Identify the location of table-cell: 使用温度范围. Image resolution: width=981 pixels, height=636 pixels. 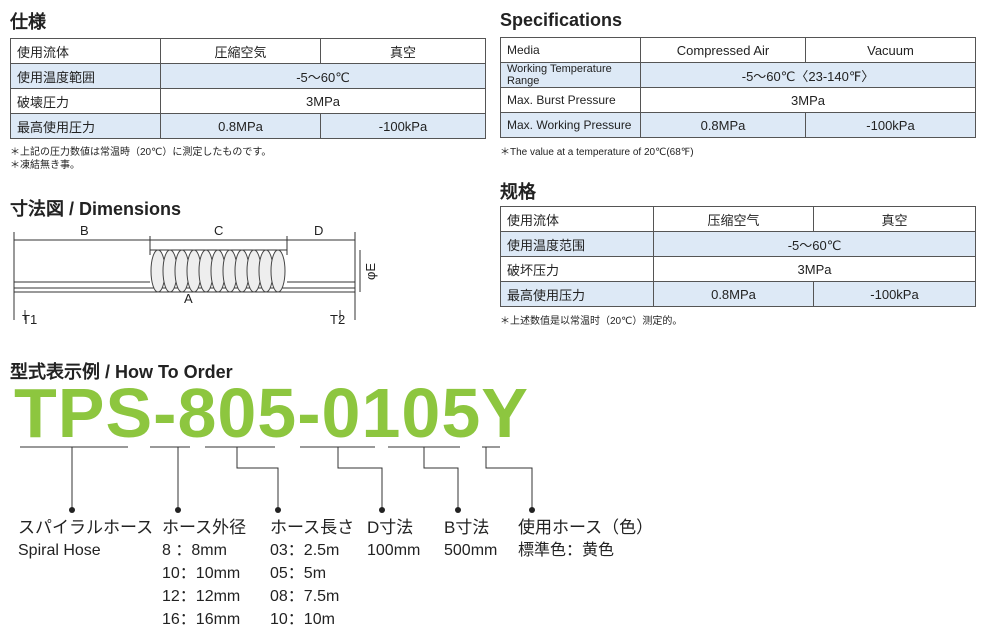
(577, 244).